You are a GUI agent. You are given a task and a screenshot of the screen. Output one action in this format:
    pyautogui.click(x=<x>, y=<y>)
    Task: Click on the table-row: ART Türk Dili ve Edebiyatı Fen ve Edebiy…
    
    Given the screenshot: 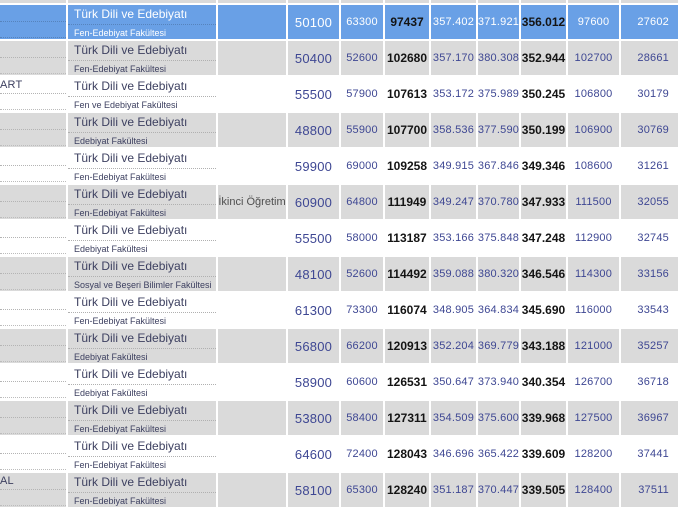 What is the action you would take?
    pyautogui.click(x=339, y=94)
    